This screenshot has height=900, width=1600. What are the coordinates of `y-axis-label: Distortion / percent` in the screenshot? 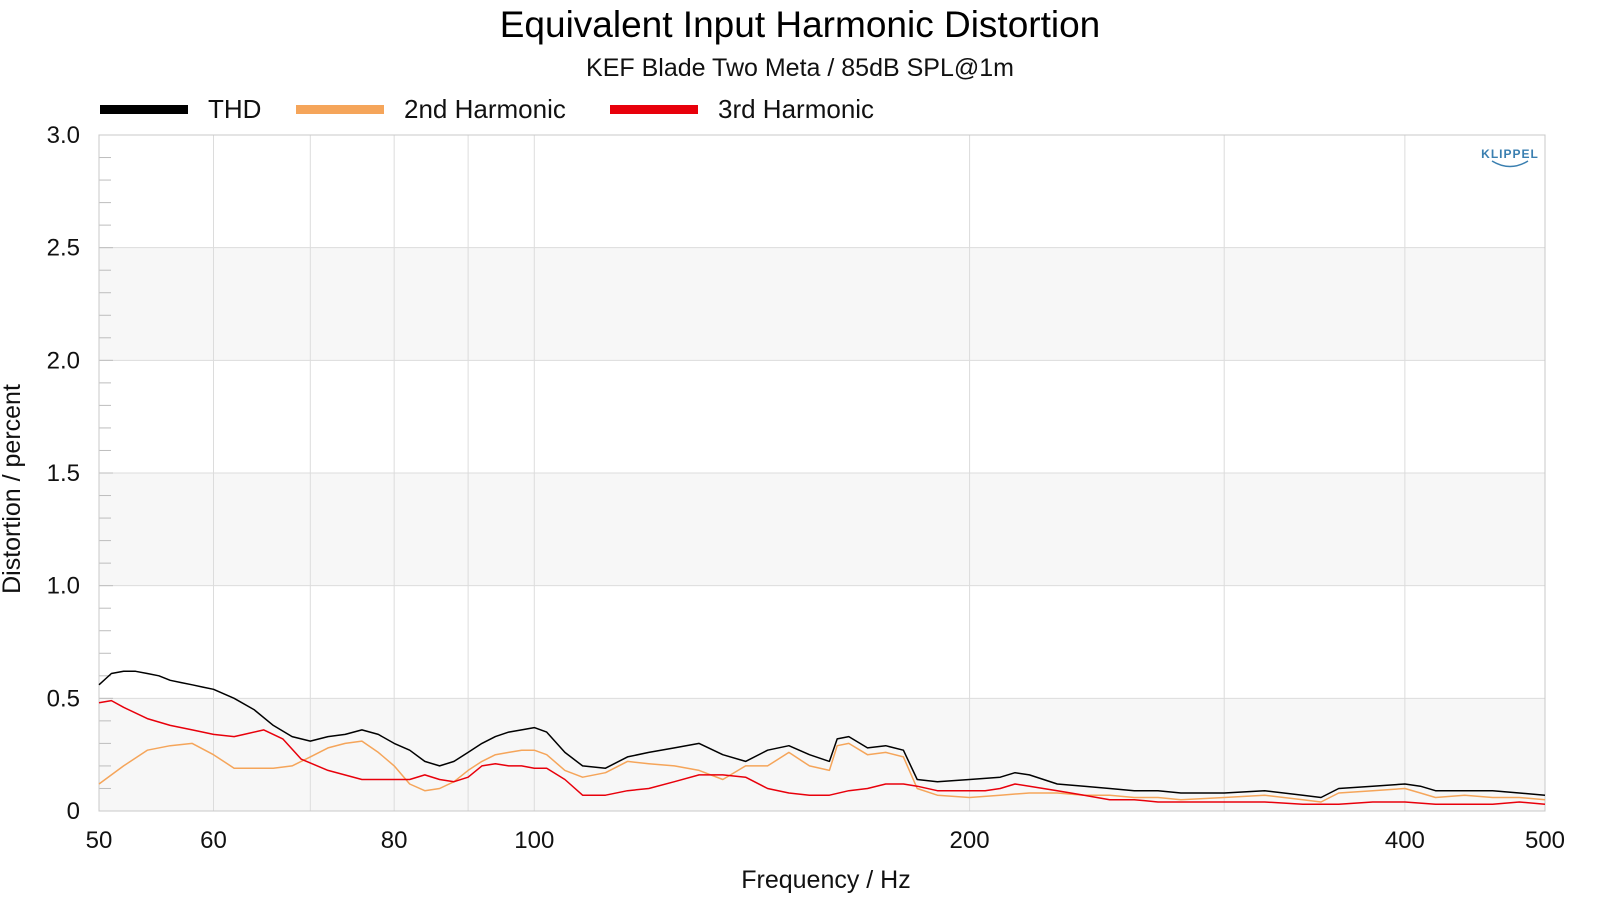 It's located at (13, 489).